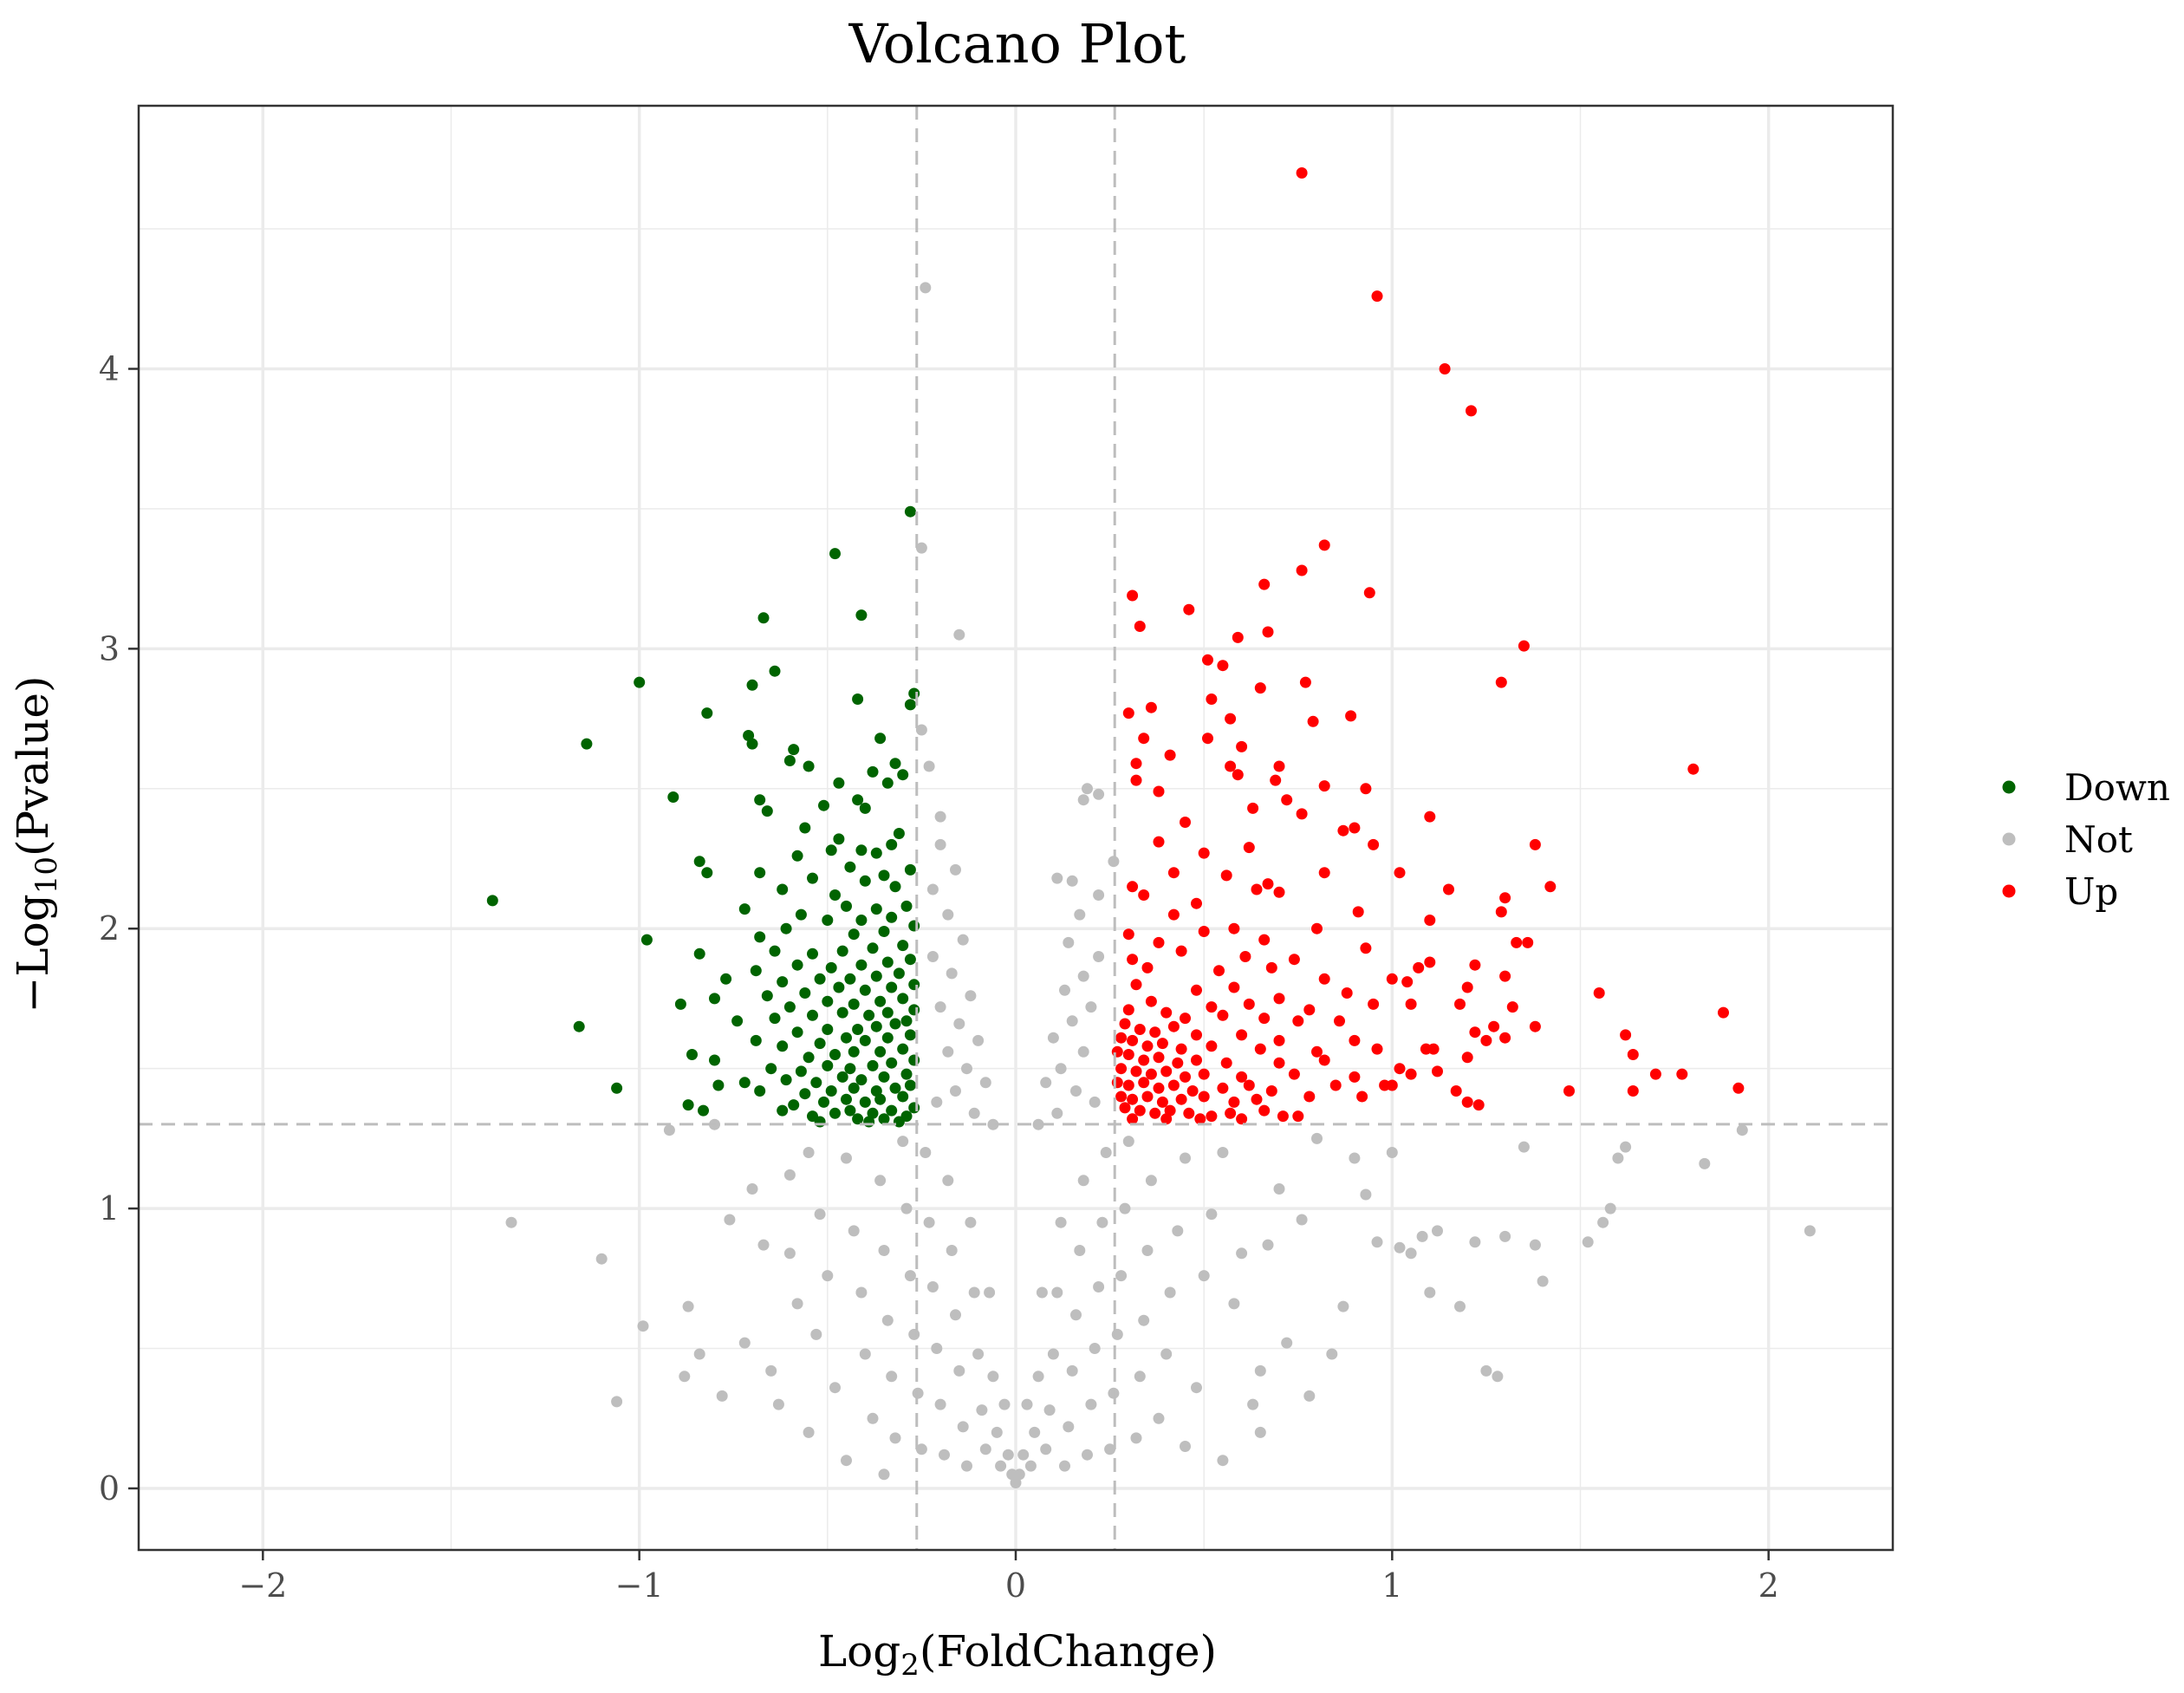  Describe the element at coordinates (1008, 1577) in the screenshot. I see `x-axis: −2 −1 0 1 2` at that location.